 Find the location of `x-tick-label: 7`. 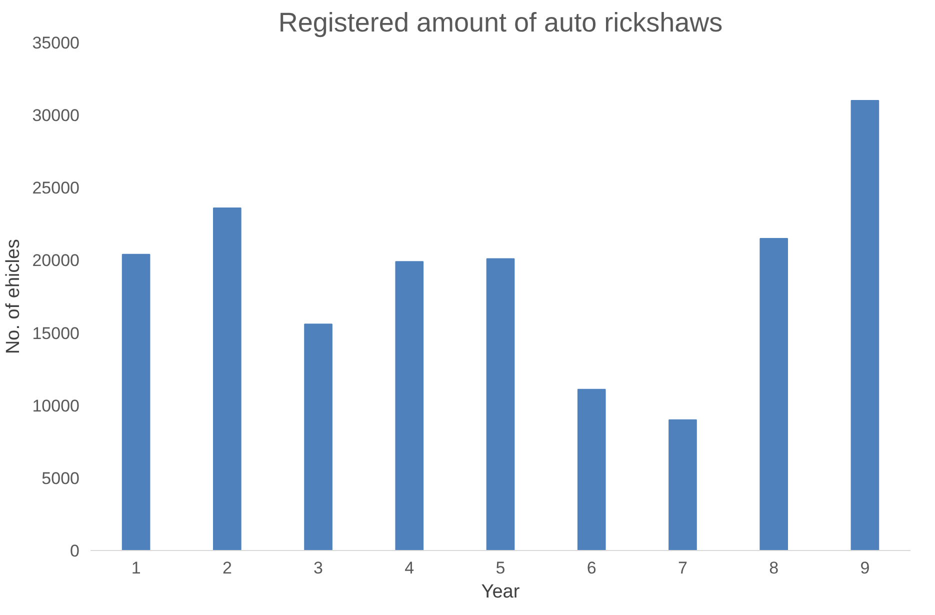

x-tick-label: 7 is located at coordinates (683, 568).